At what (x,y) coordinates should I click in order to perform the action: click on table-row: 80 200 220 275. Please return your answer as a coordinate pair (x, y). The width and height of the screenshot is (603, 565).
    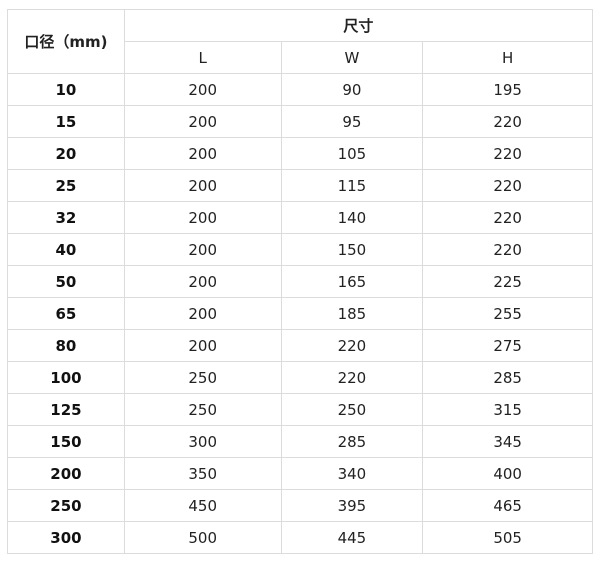
    Looking at the image, I should click on (300, 345).